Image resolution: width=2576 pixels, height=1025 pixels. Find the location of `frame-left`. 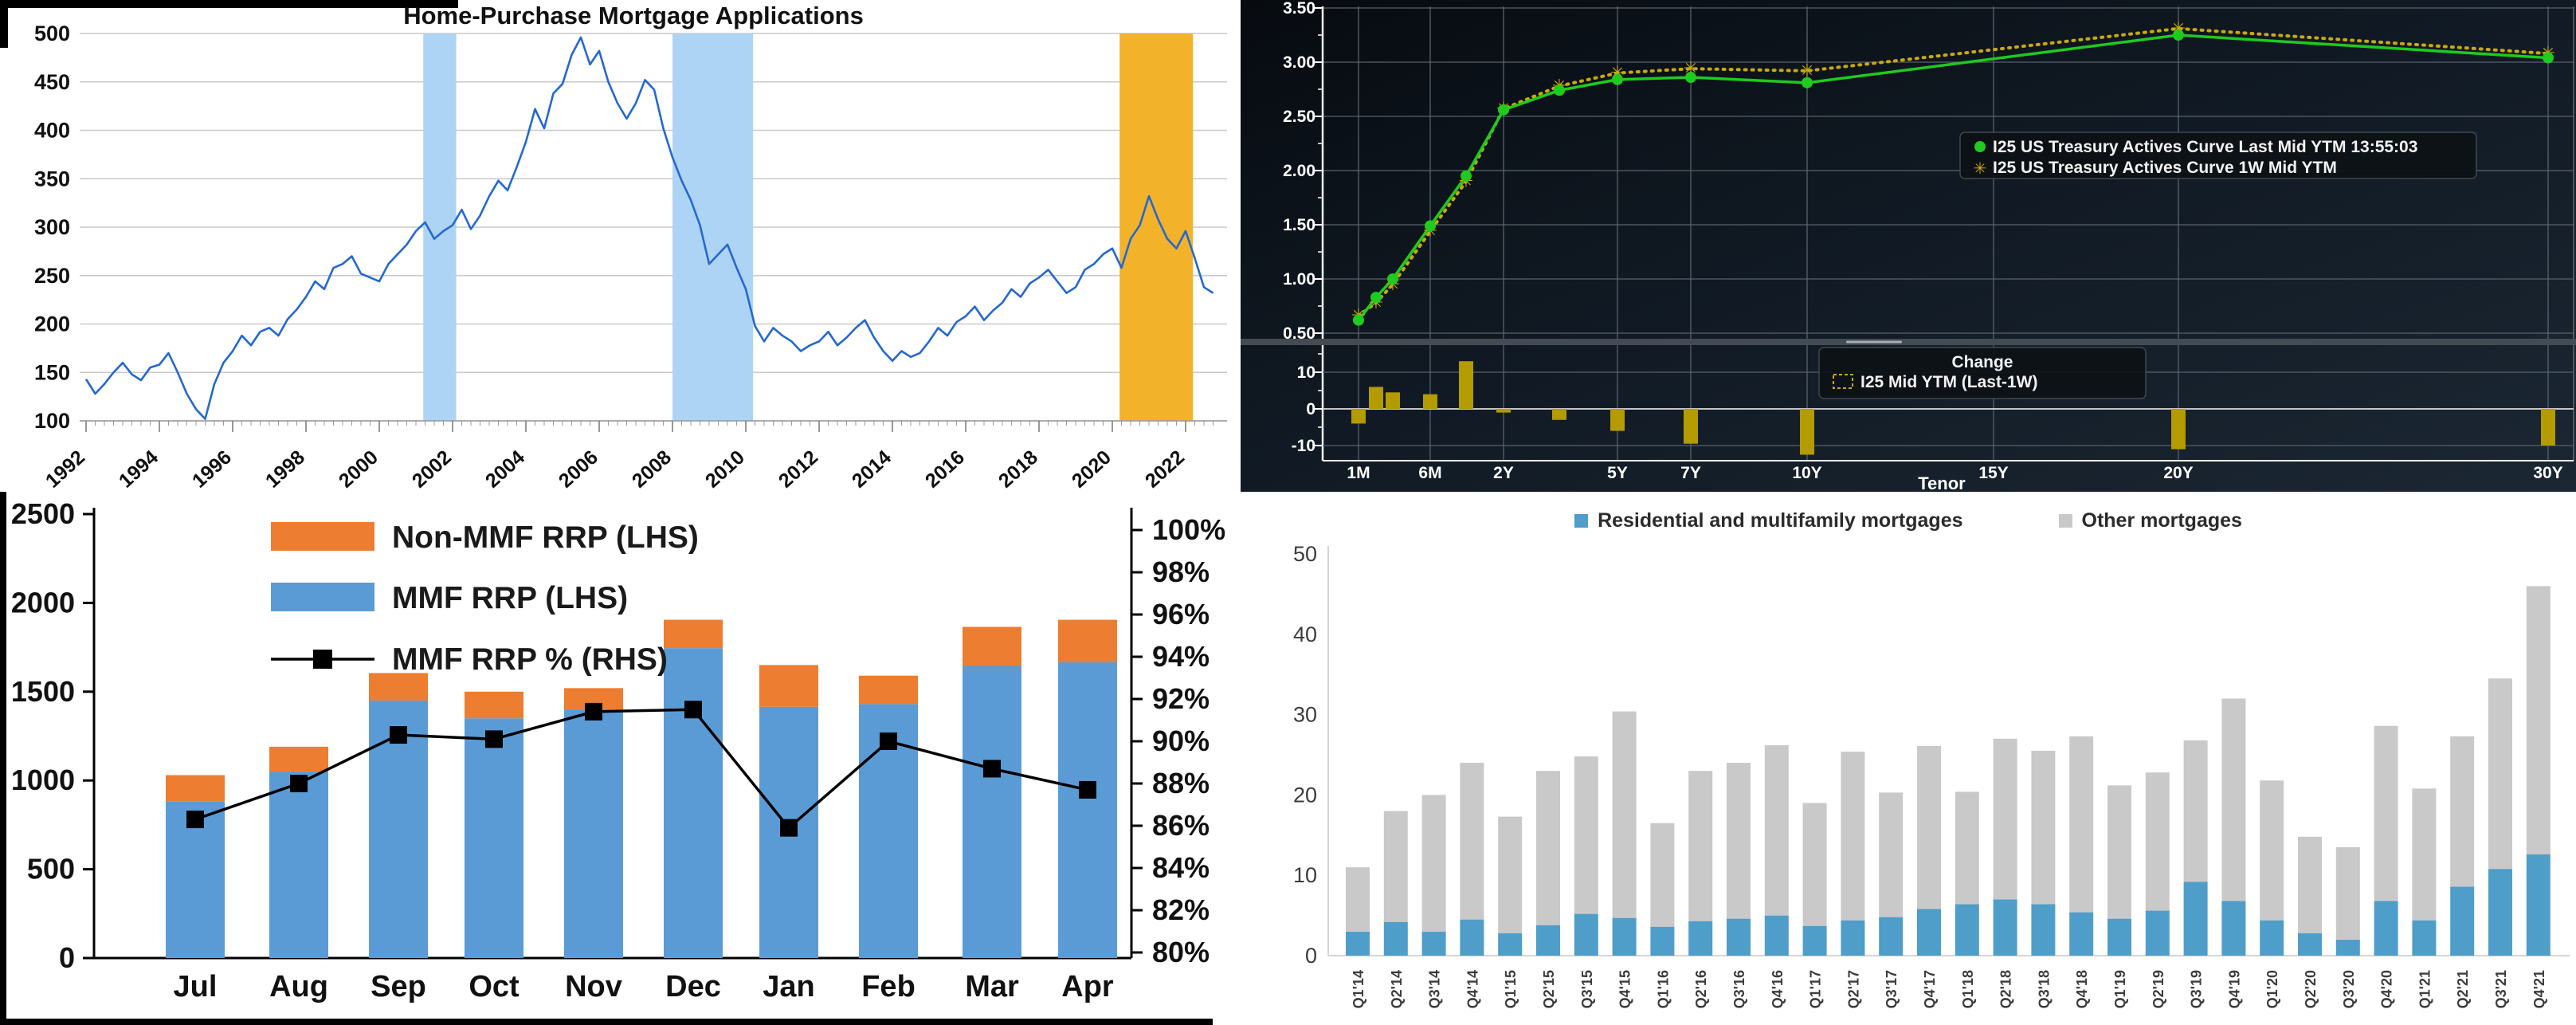

frame-left is located at coordinates (3, 758).